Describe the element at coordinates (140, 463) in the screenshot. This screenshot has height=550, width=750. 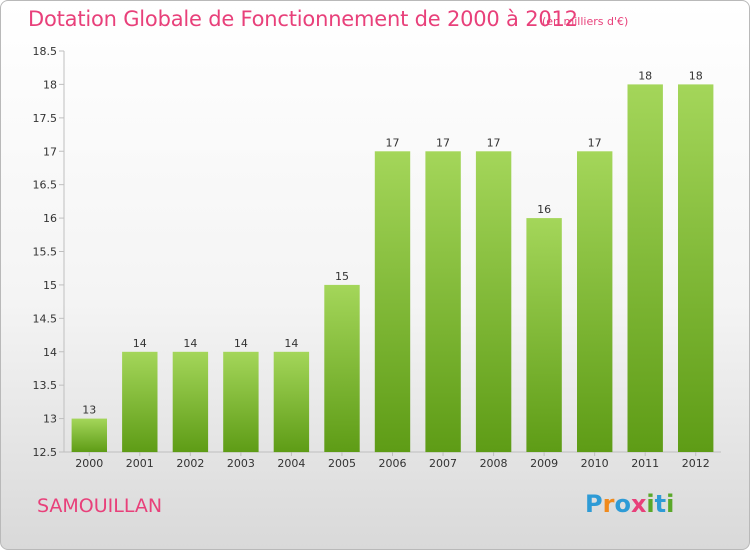
I see `x-tick-label: 2001` at that location.